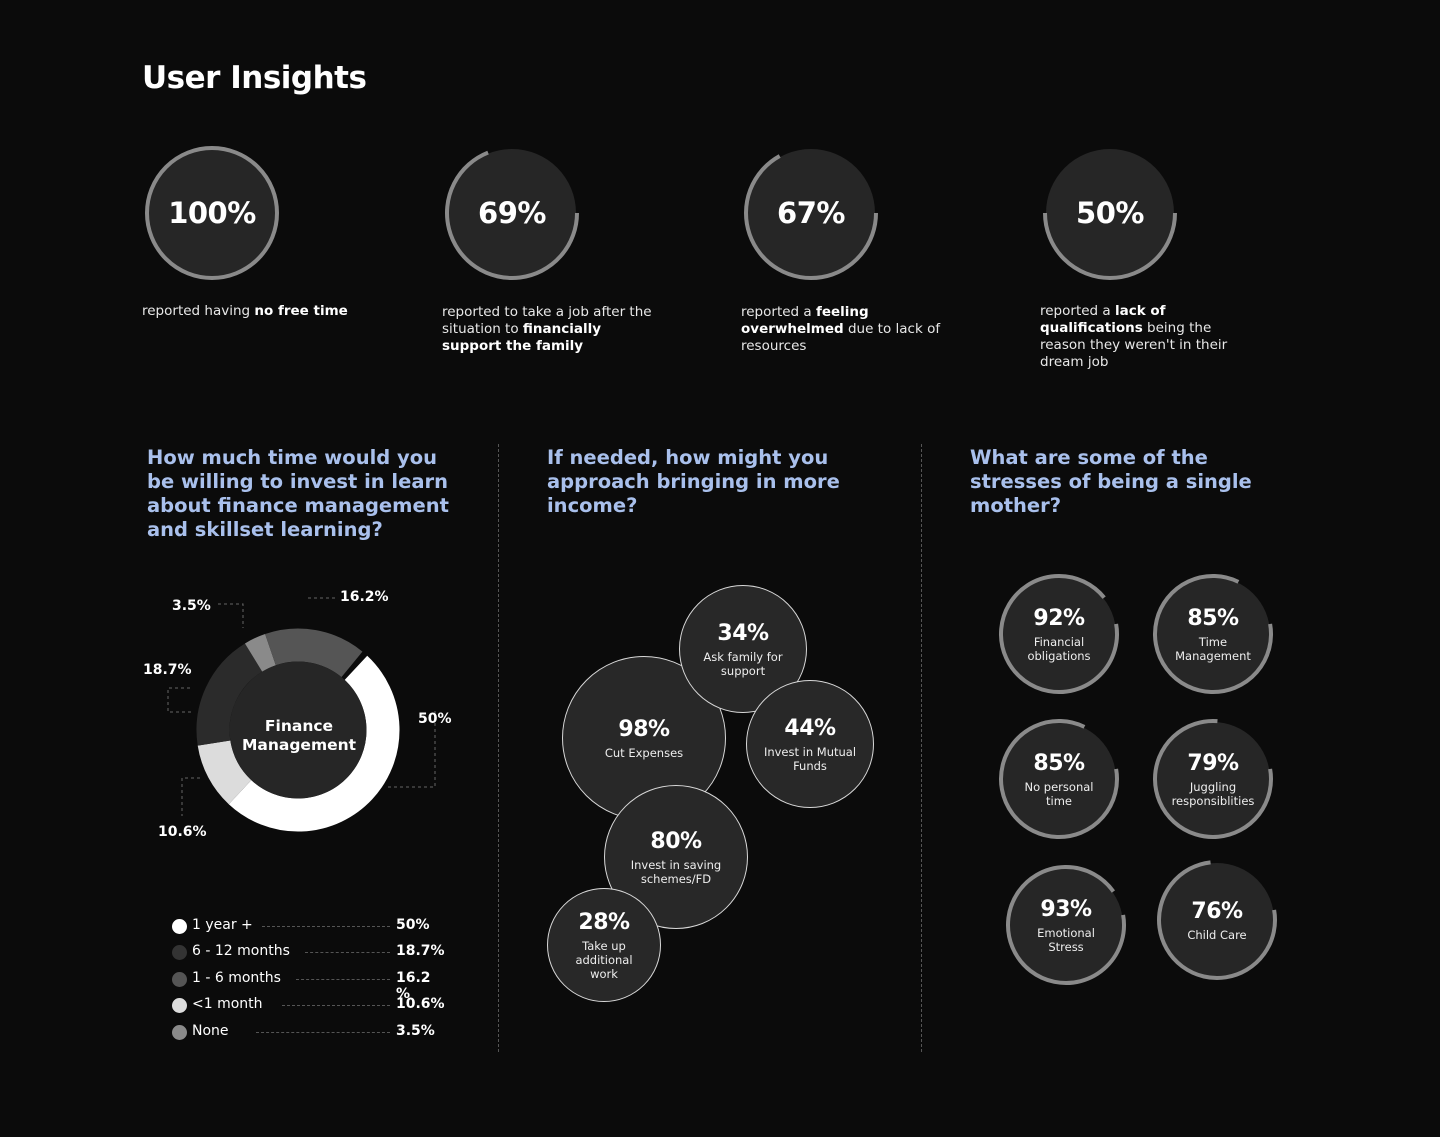 Image resolution: width=1440 pixels, height=1137 pixels. What do you see at coordinates (676, 841) in the screenshot?
I see `bubble-value: 80%` at bounding box center [676, 841].